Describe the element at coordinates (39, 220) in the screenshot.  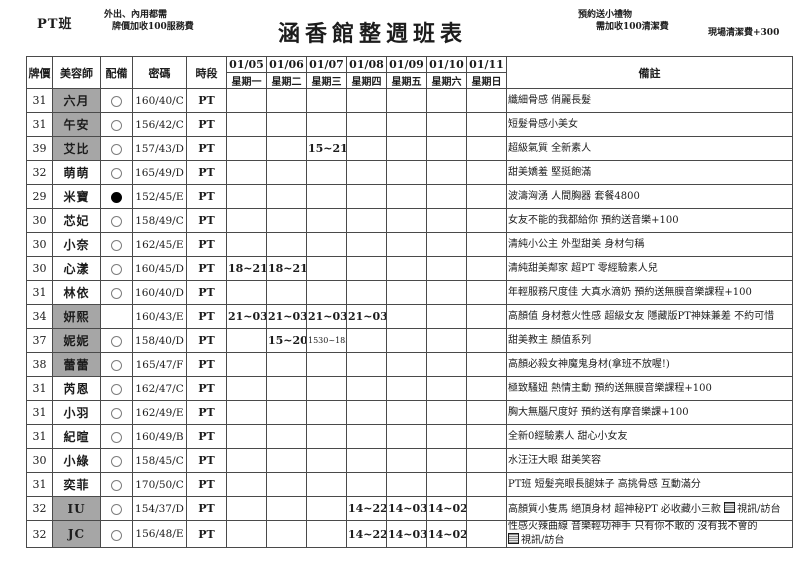
I see `price-cell: 30` at that location.